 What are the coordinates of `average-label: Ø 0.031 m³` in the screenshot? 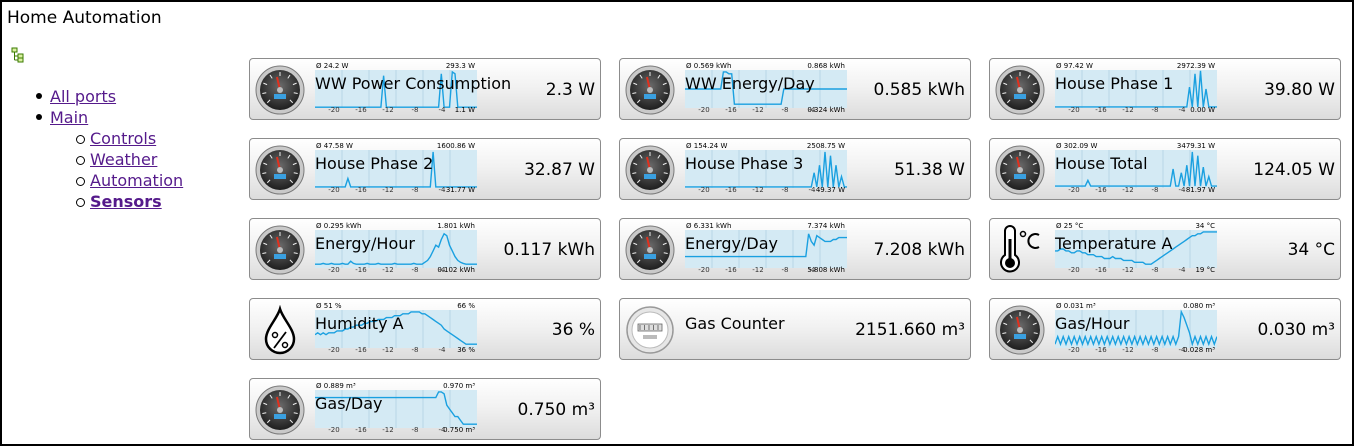 It's located at (1076, 306).